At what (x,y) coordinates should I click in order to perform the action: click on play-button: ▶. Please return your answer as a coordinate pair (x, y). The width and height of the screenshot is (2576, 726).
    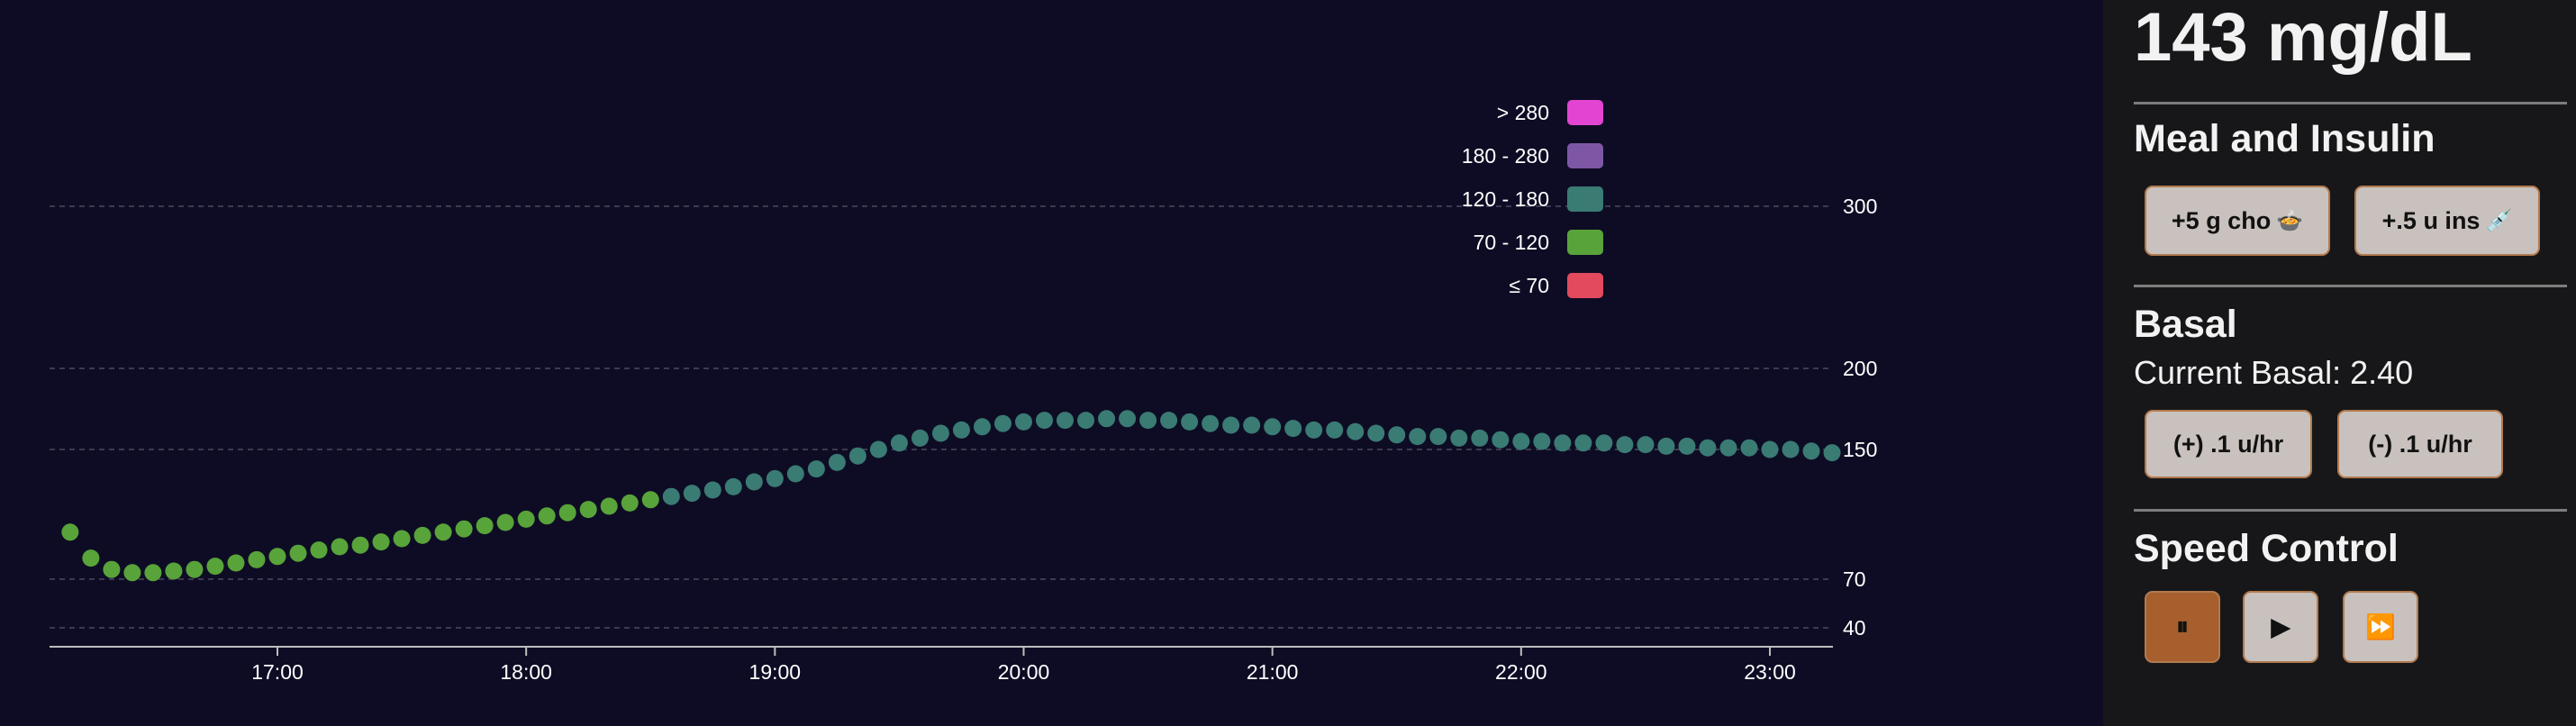
    Looking at the image, I should click on (2280, 627).